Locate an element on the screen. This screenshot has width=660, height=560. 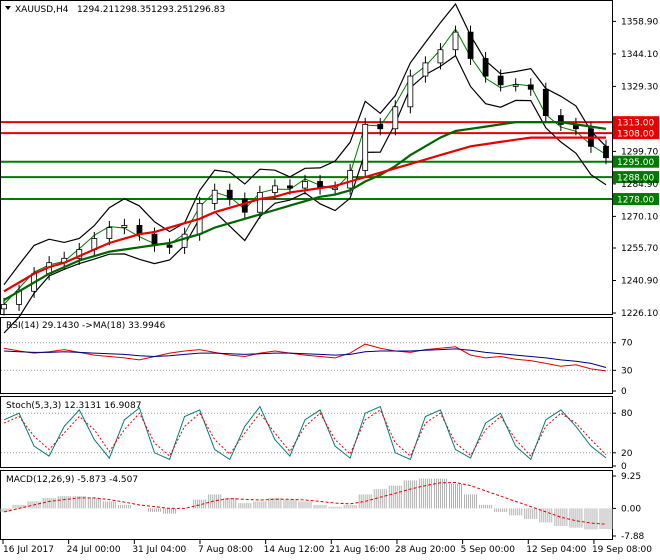
ohlc-low: 1293.25 is located at coordinates (169, 10).